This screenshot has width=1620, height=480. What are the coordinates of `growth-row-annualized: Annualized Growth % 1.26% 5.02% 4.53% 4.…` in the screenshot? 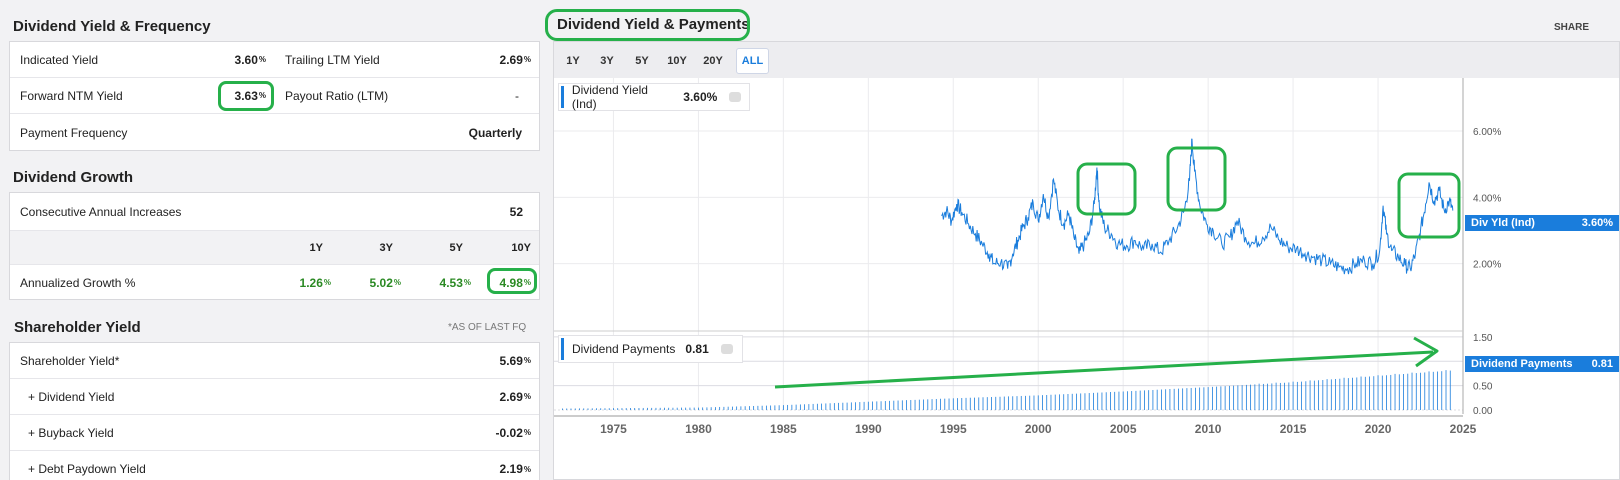 It's located at (274, 282).